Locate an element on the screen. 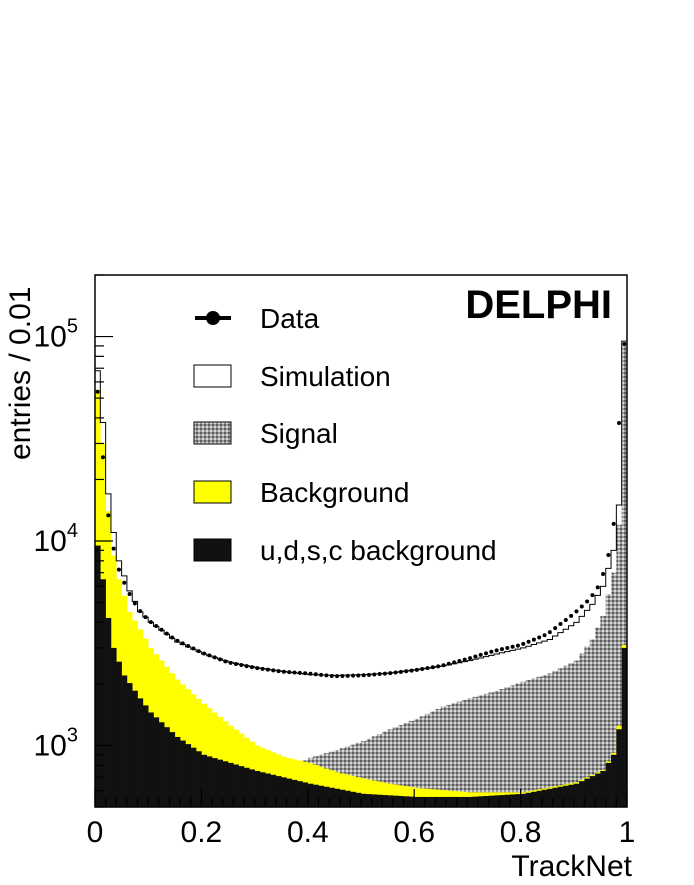 The width and height of the screenshot is (694, 885). legend-data-marker is located at coordinates (213, 318).